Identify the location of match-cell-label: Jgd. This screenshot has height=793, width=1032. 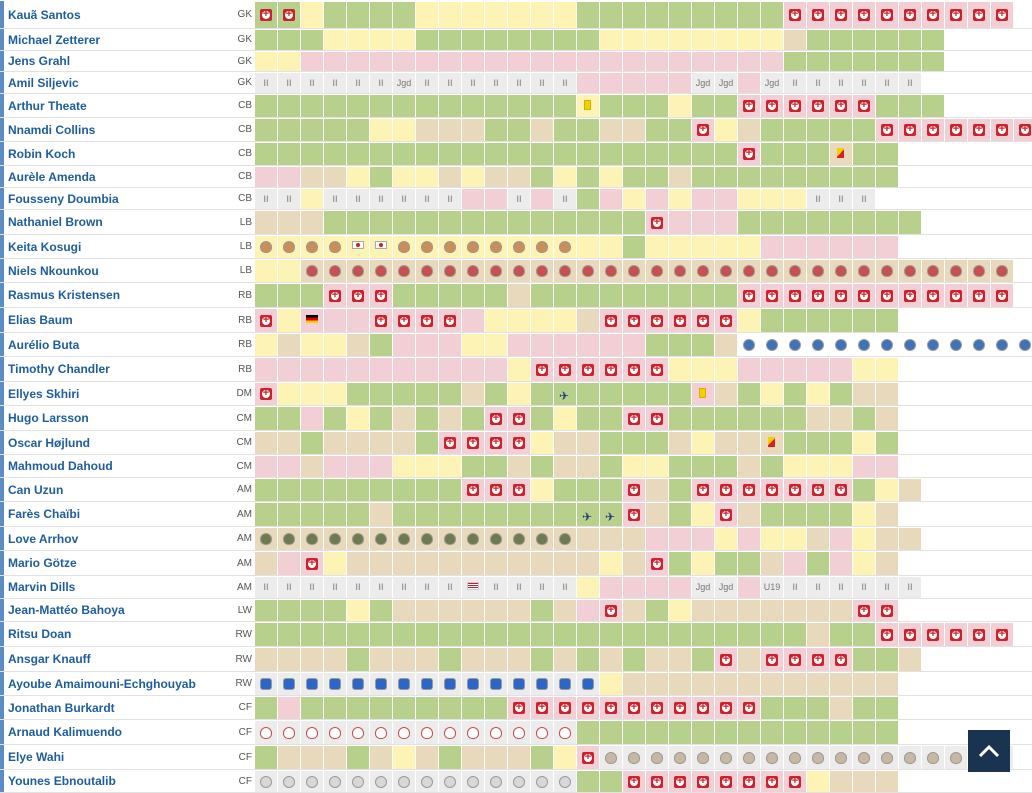
(772, 83).